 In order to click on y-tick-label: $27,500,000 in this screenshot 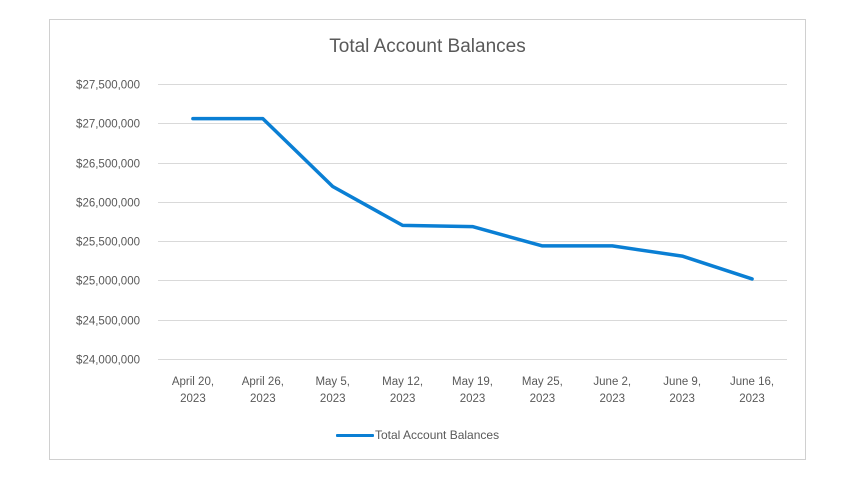, I will do `click(108, 86)`.